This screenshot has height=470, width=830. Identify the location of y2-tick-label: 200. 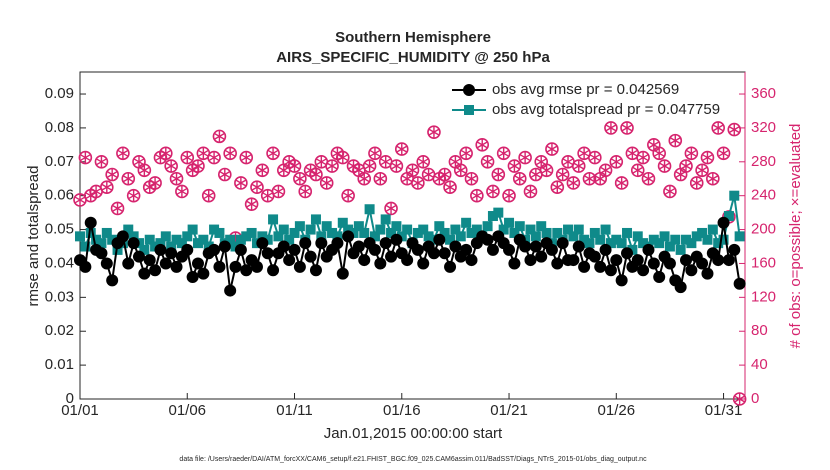
(763, 229).